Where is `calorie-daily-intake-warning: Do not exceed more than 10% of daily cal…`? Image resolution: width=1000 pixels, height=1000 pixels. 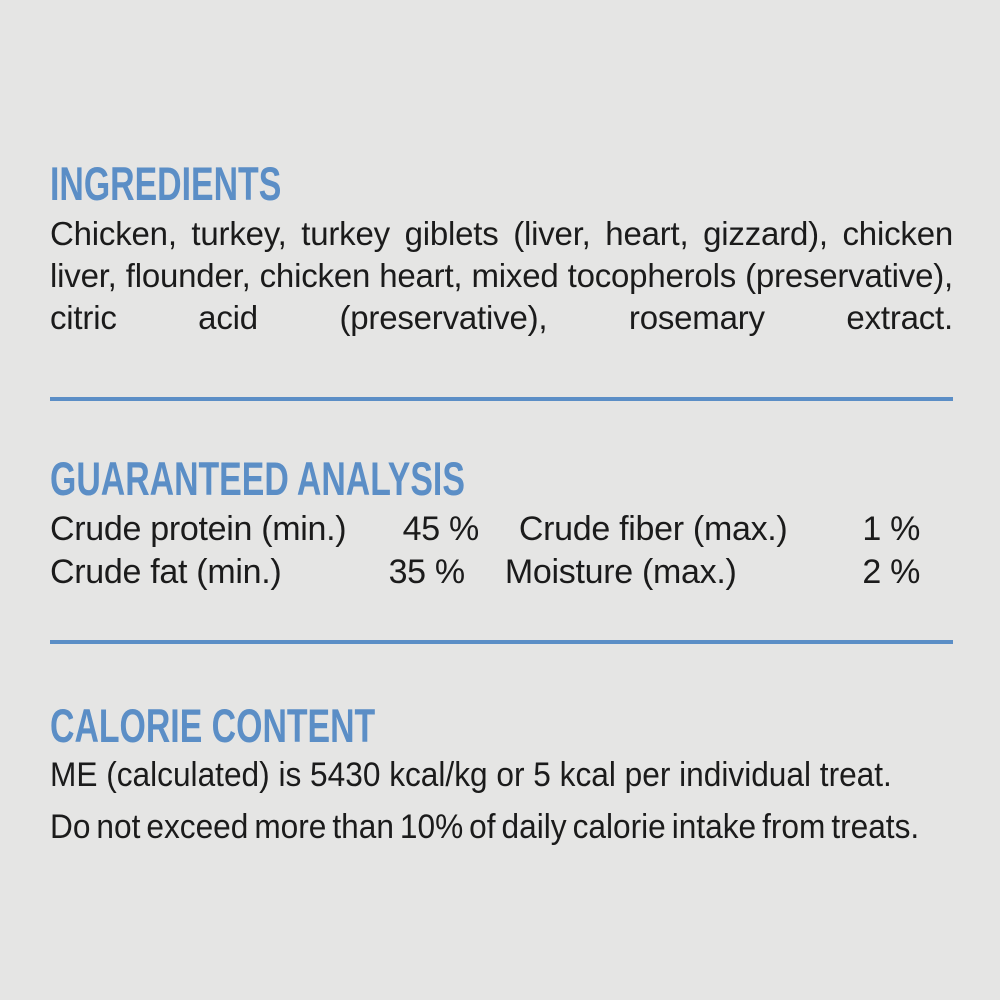
calorie-daily-intake-warning: Do not exceed more than 10% of daily cal… is located at coordinates (485, 827).